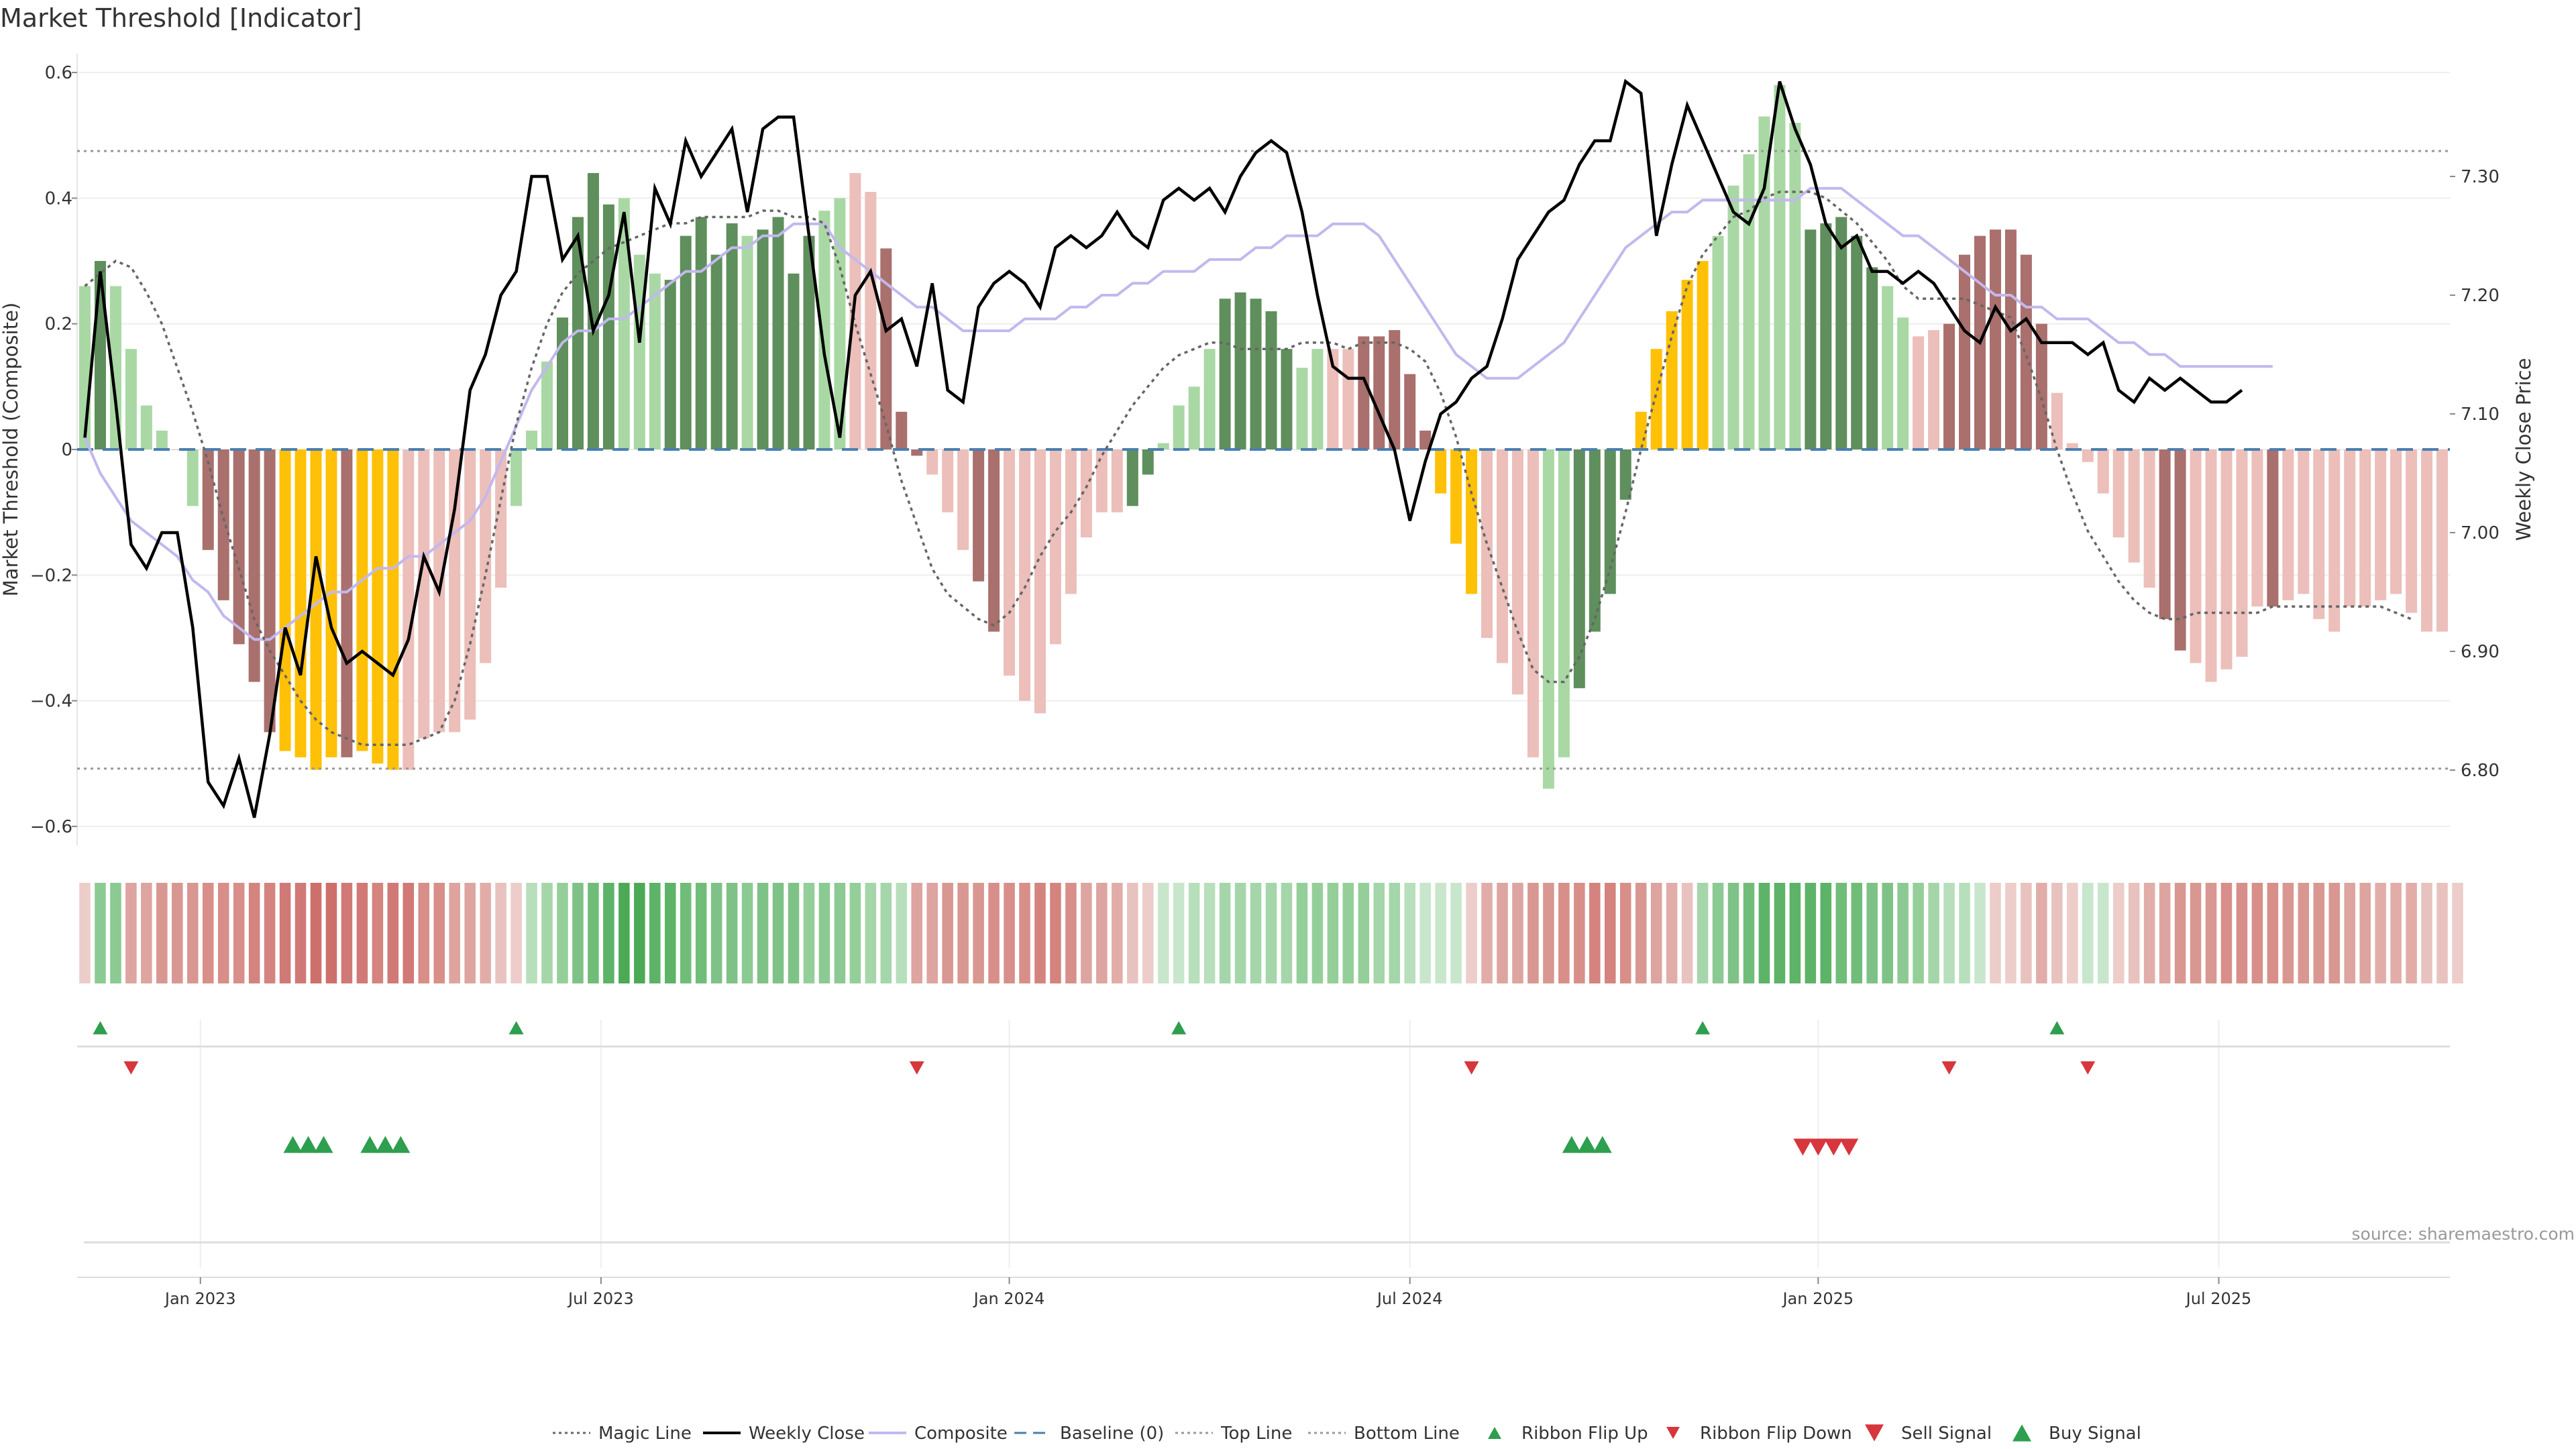 The width and height of the screenshot is (2576, 1449). What do you see at coordinates (2076, 1434) in the screenshot?
I see `legend-item: Buy Signal` at bounding box center [2076, 1434].